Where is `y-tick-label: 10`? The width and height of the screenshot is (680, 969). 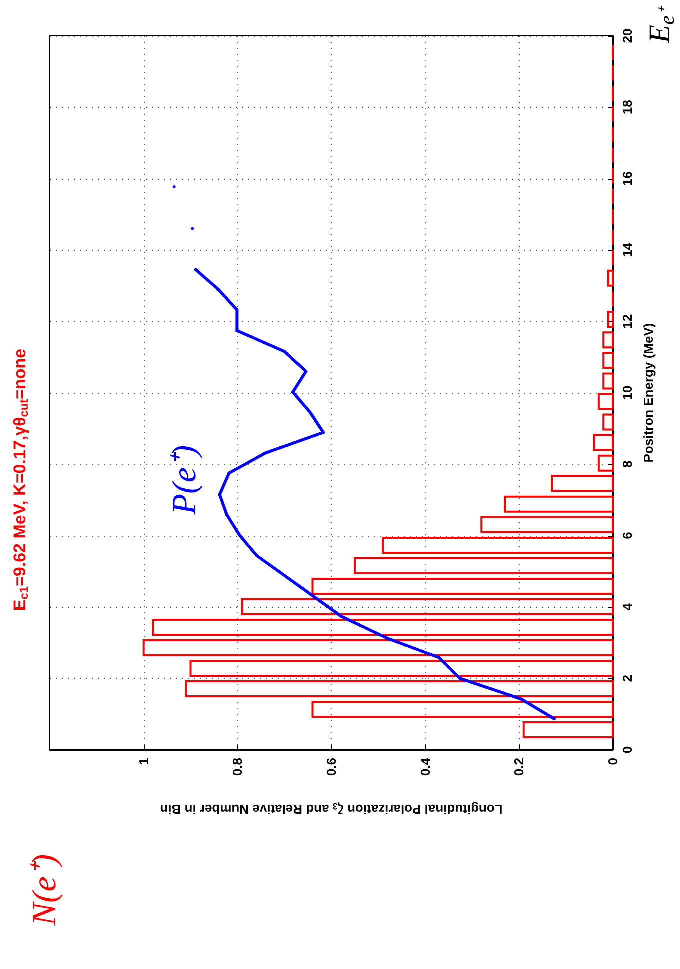
y-tick-label: 10 is located at coordinates (627, 393).